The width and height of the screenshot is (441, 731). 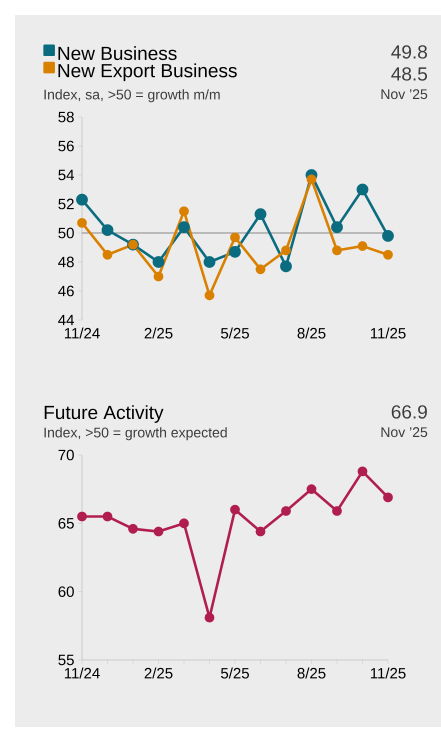 What do you see at coordinates (104, 414) in the screenshot?
I see `chart-title: Future Activity` at bounding box center [104, 414].